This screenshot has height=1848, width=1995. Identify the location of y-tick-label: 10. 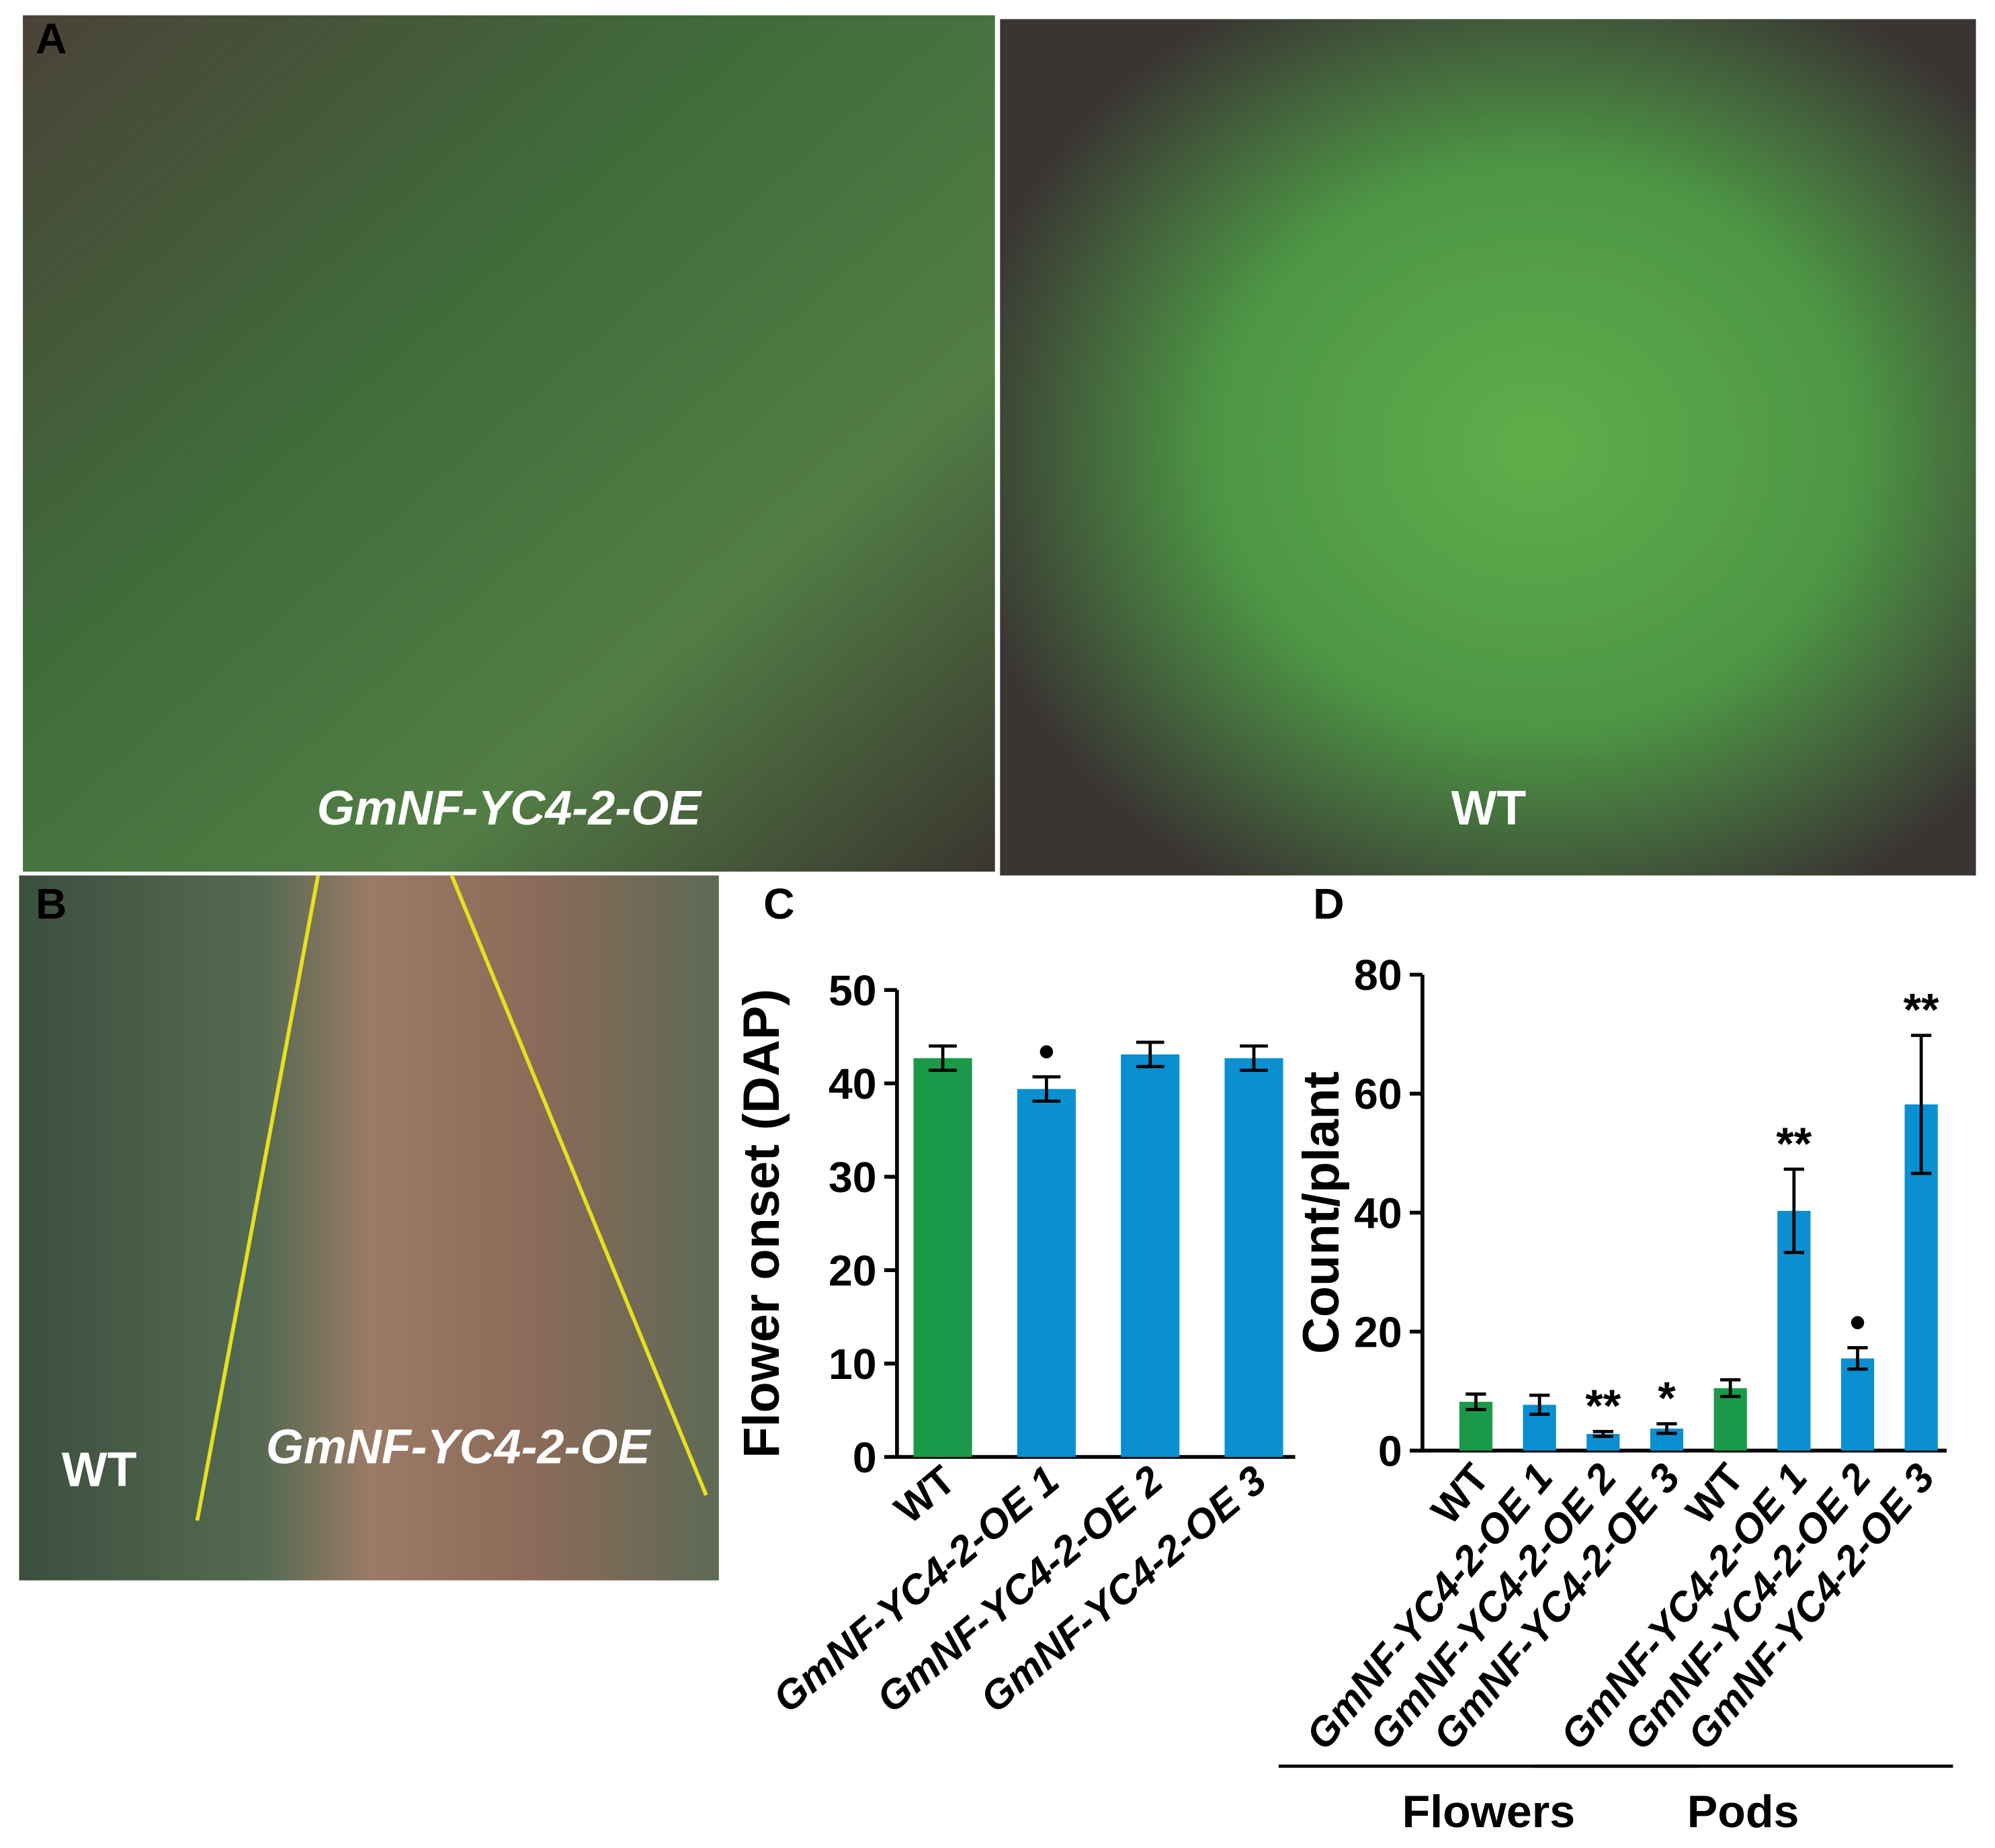
(853, 1364).